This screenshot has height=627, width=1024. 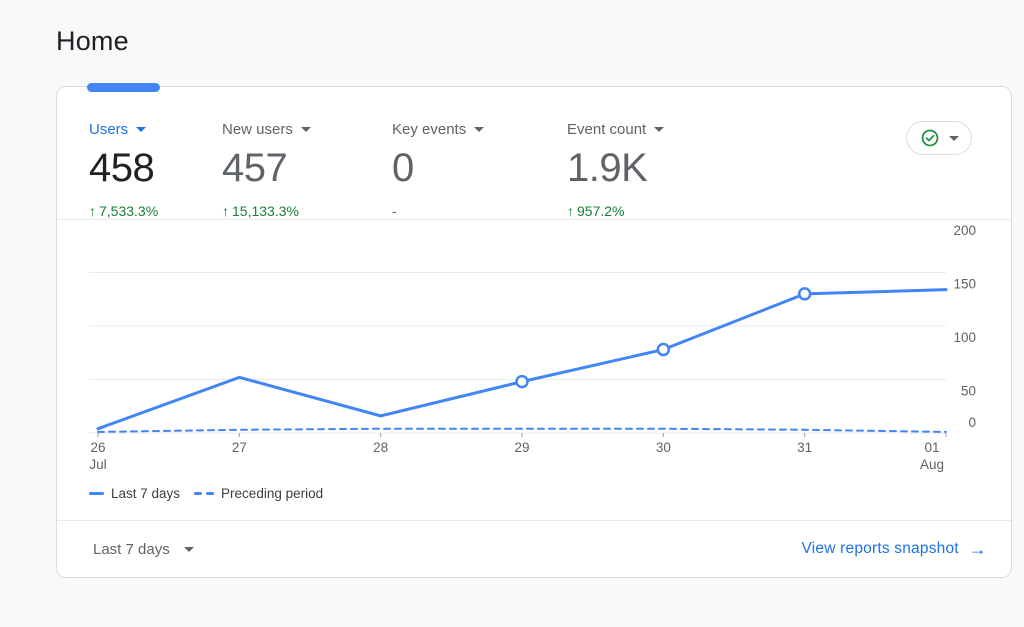 I want to click on view-reports-snapshot-link: View reports snapshot →, so click(x=894, y=549).